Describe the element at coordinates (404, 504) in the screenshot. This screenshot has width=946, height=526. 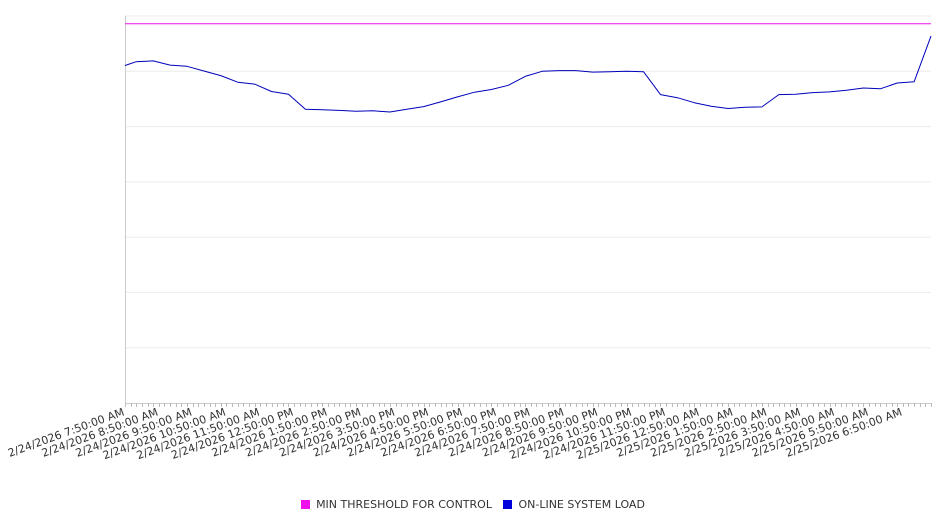
I see `legend-label-min-threshold: MIN THRESHOLD FOR CONTROL` at that location.